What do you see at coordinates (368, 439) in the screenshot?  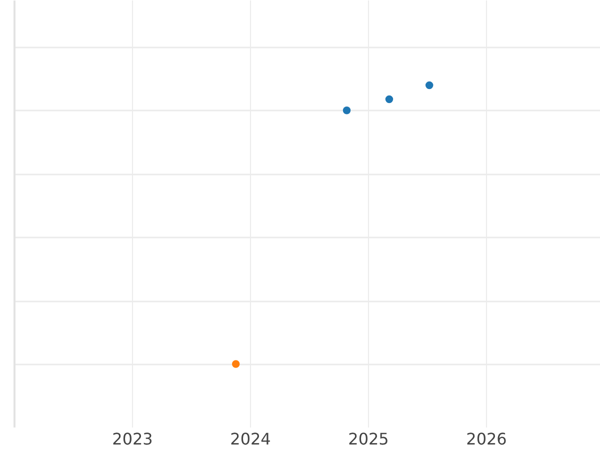 I see `x-tick-label: 2025` at bounding box center [368, 439].